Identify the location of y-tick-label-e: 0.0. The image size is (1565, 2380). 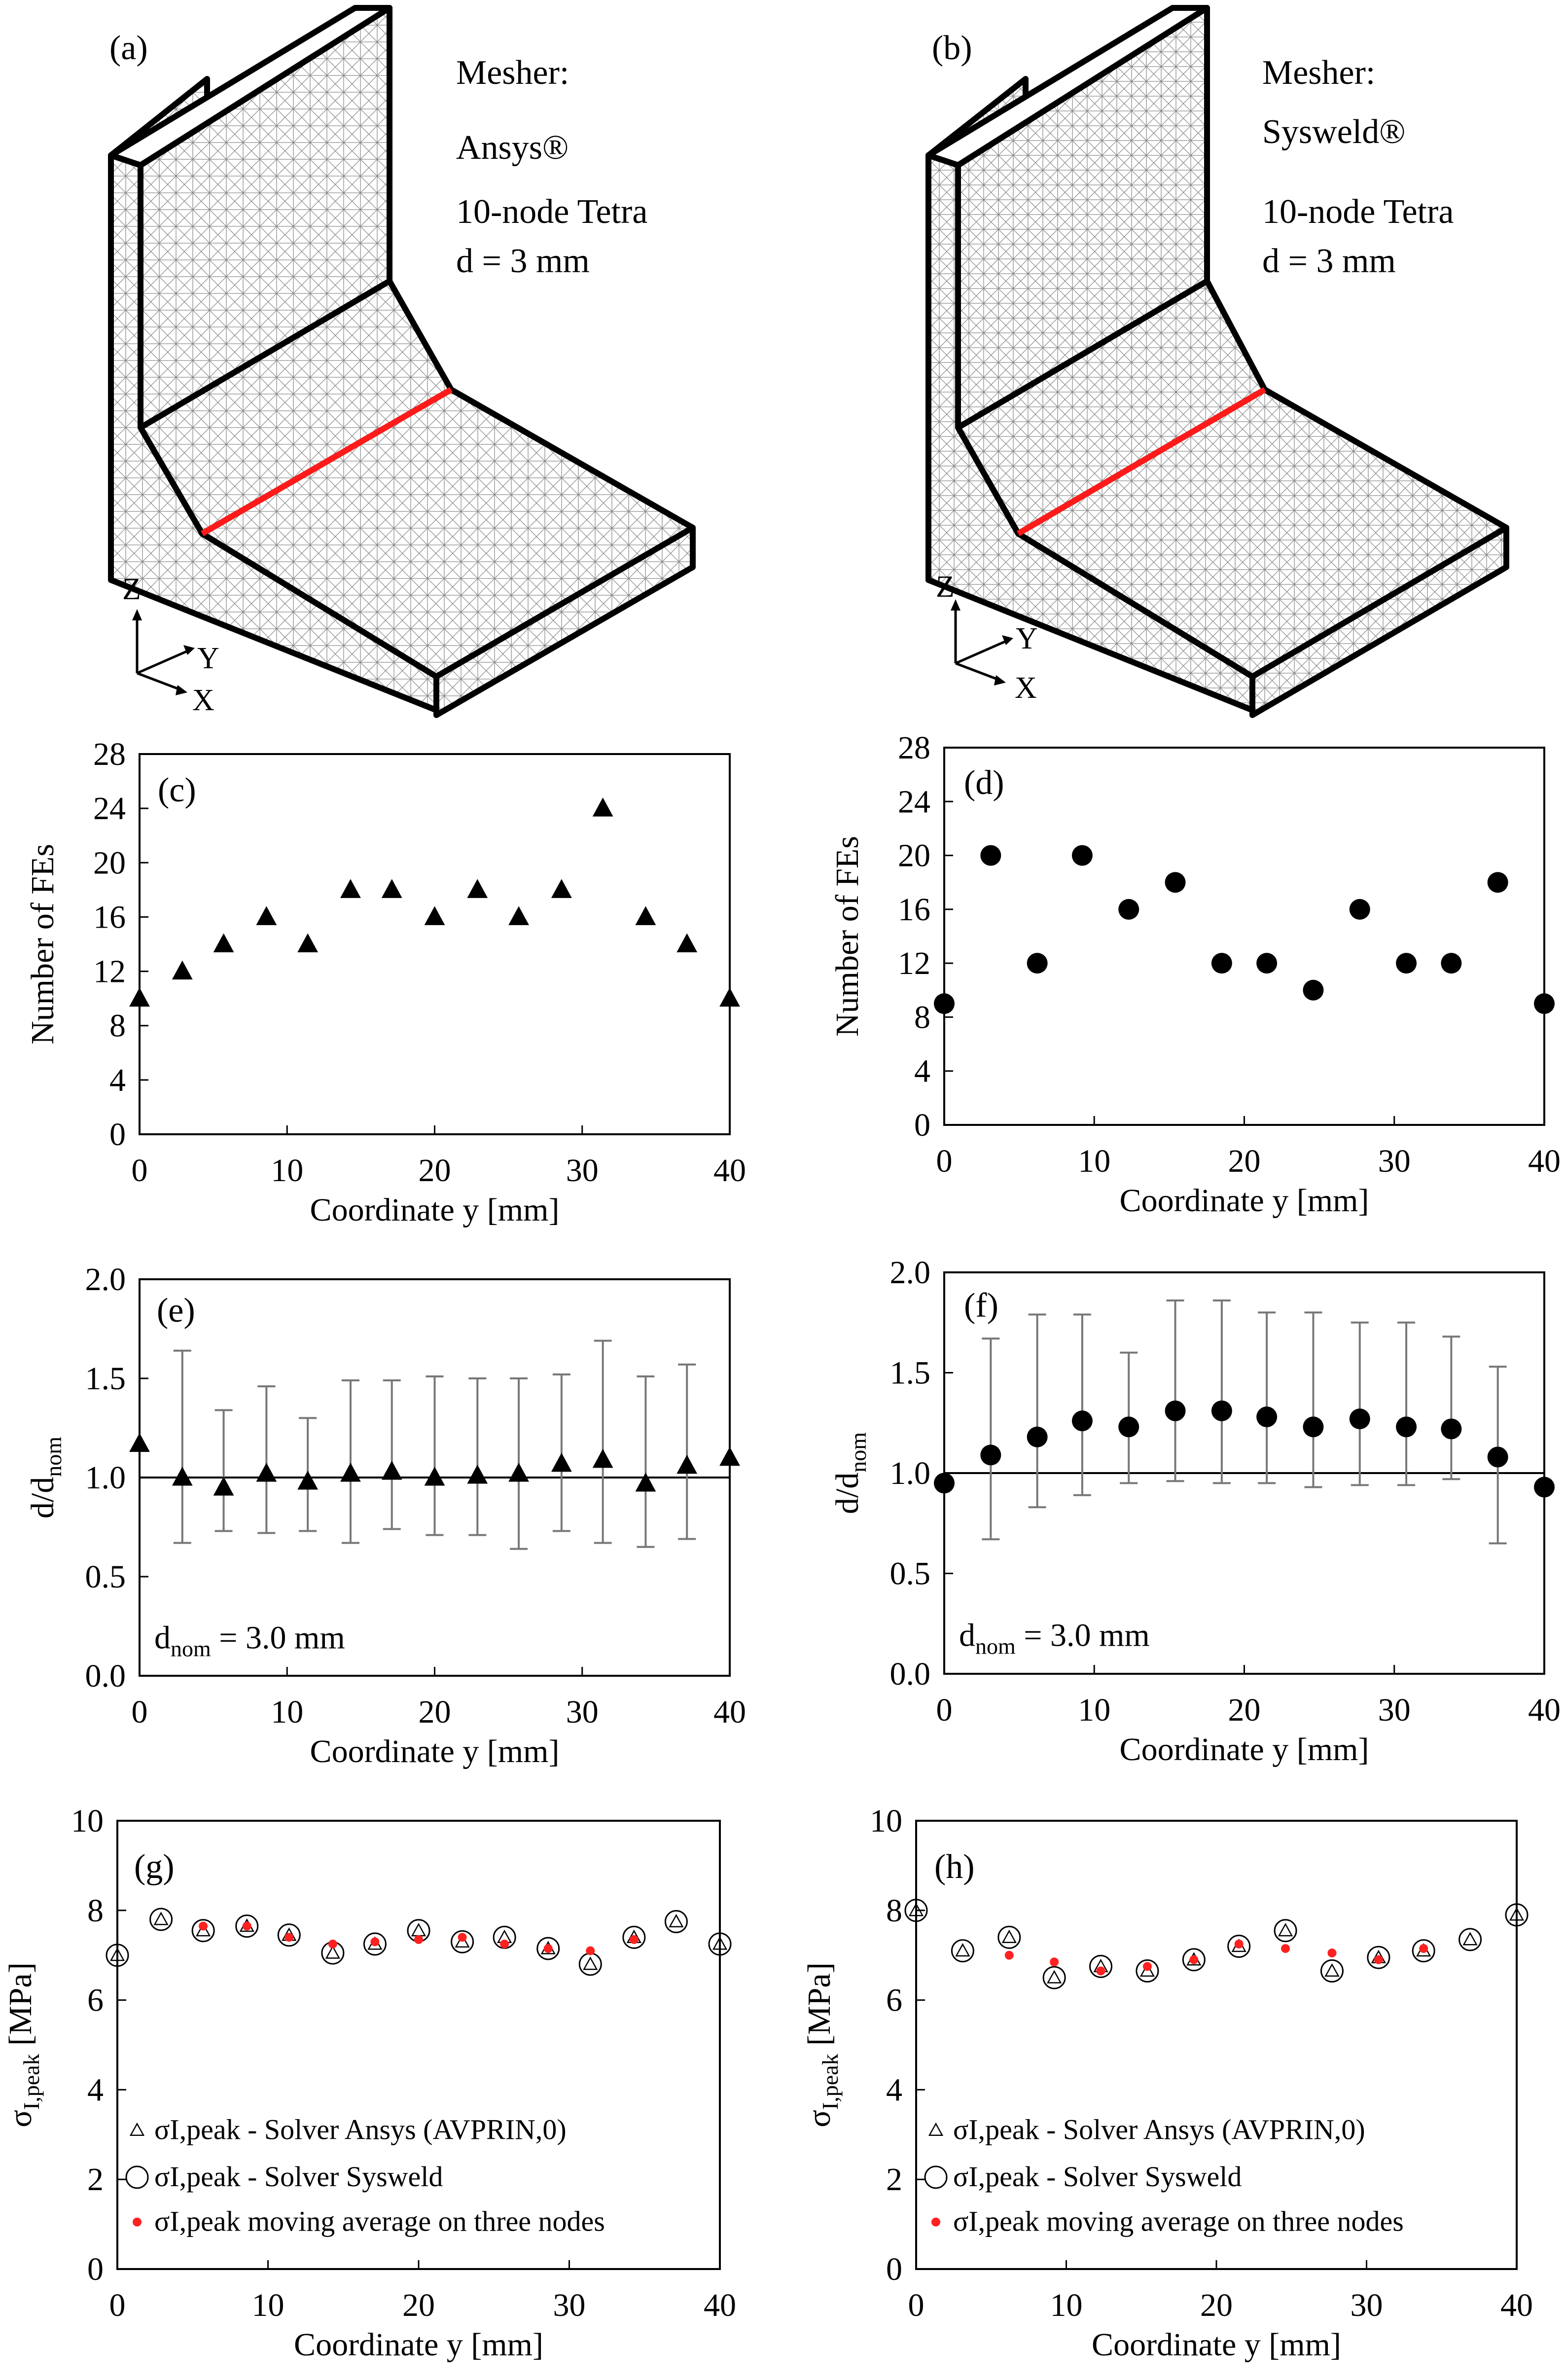
(106, 1676).